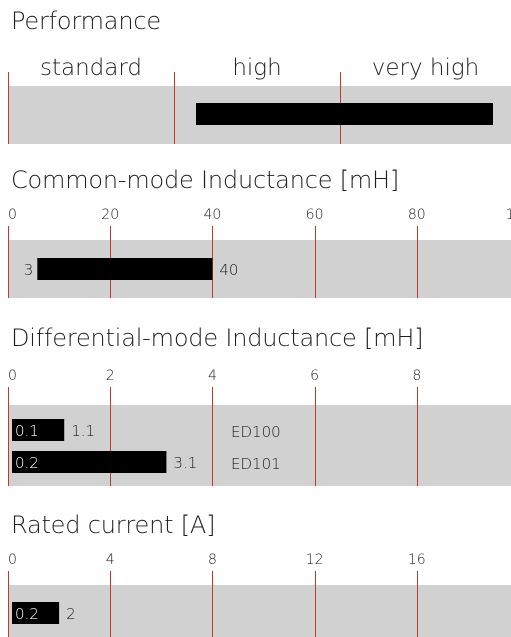  What do you see at coordinates (315, 215) in the screenshot?
I see `common-mode-tick-label: 60` at bounding box center [315, 215].